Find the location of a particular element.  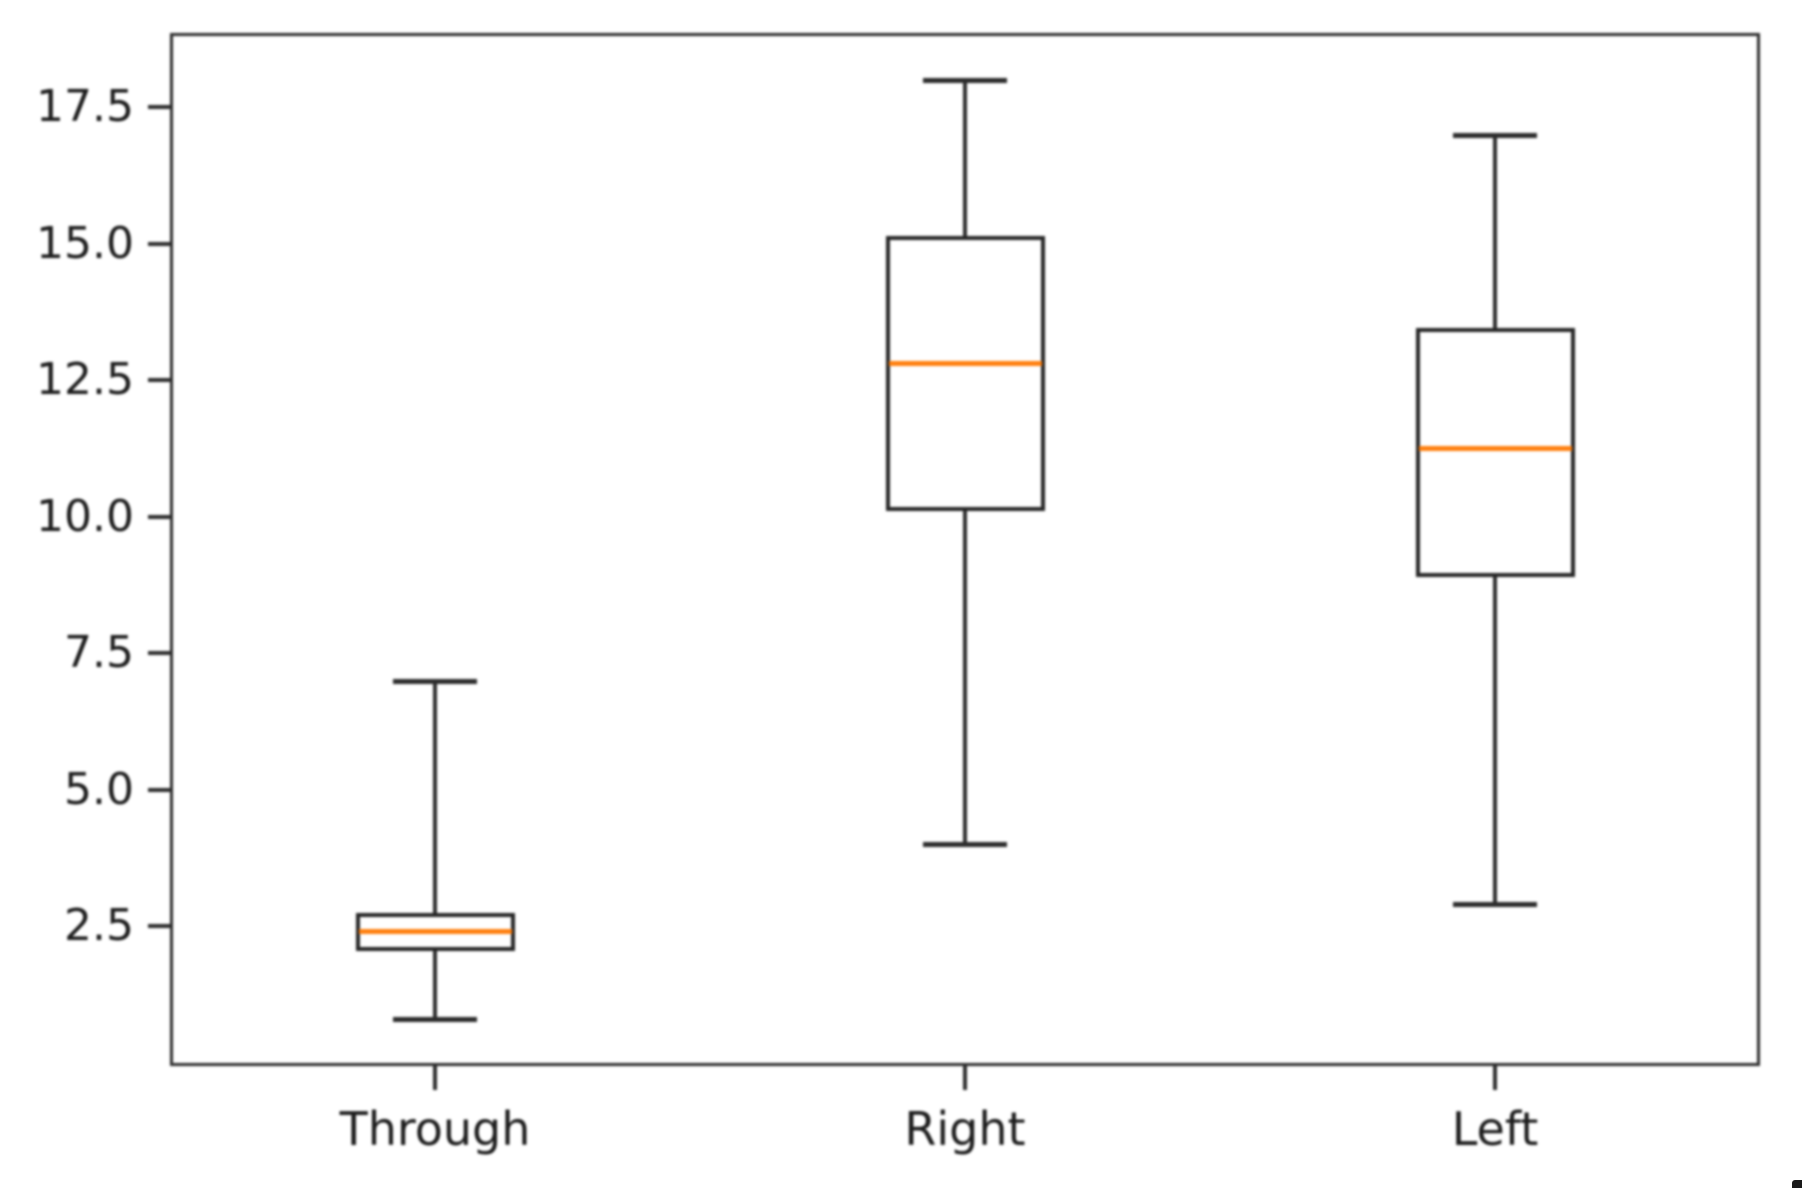

upper-cap-left is located at coordinates (1495, 135).